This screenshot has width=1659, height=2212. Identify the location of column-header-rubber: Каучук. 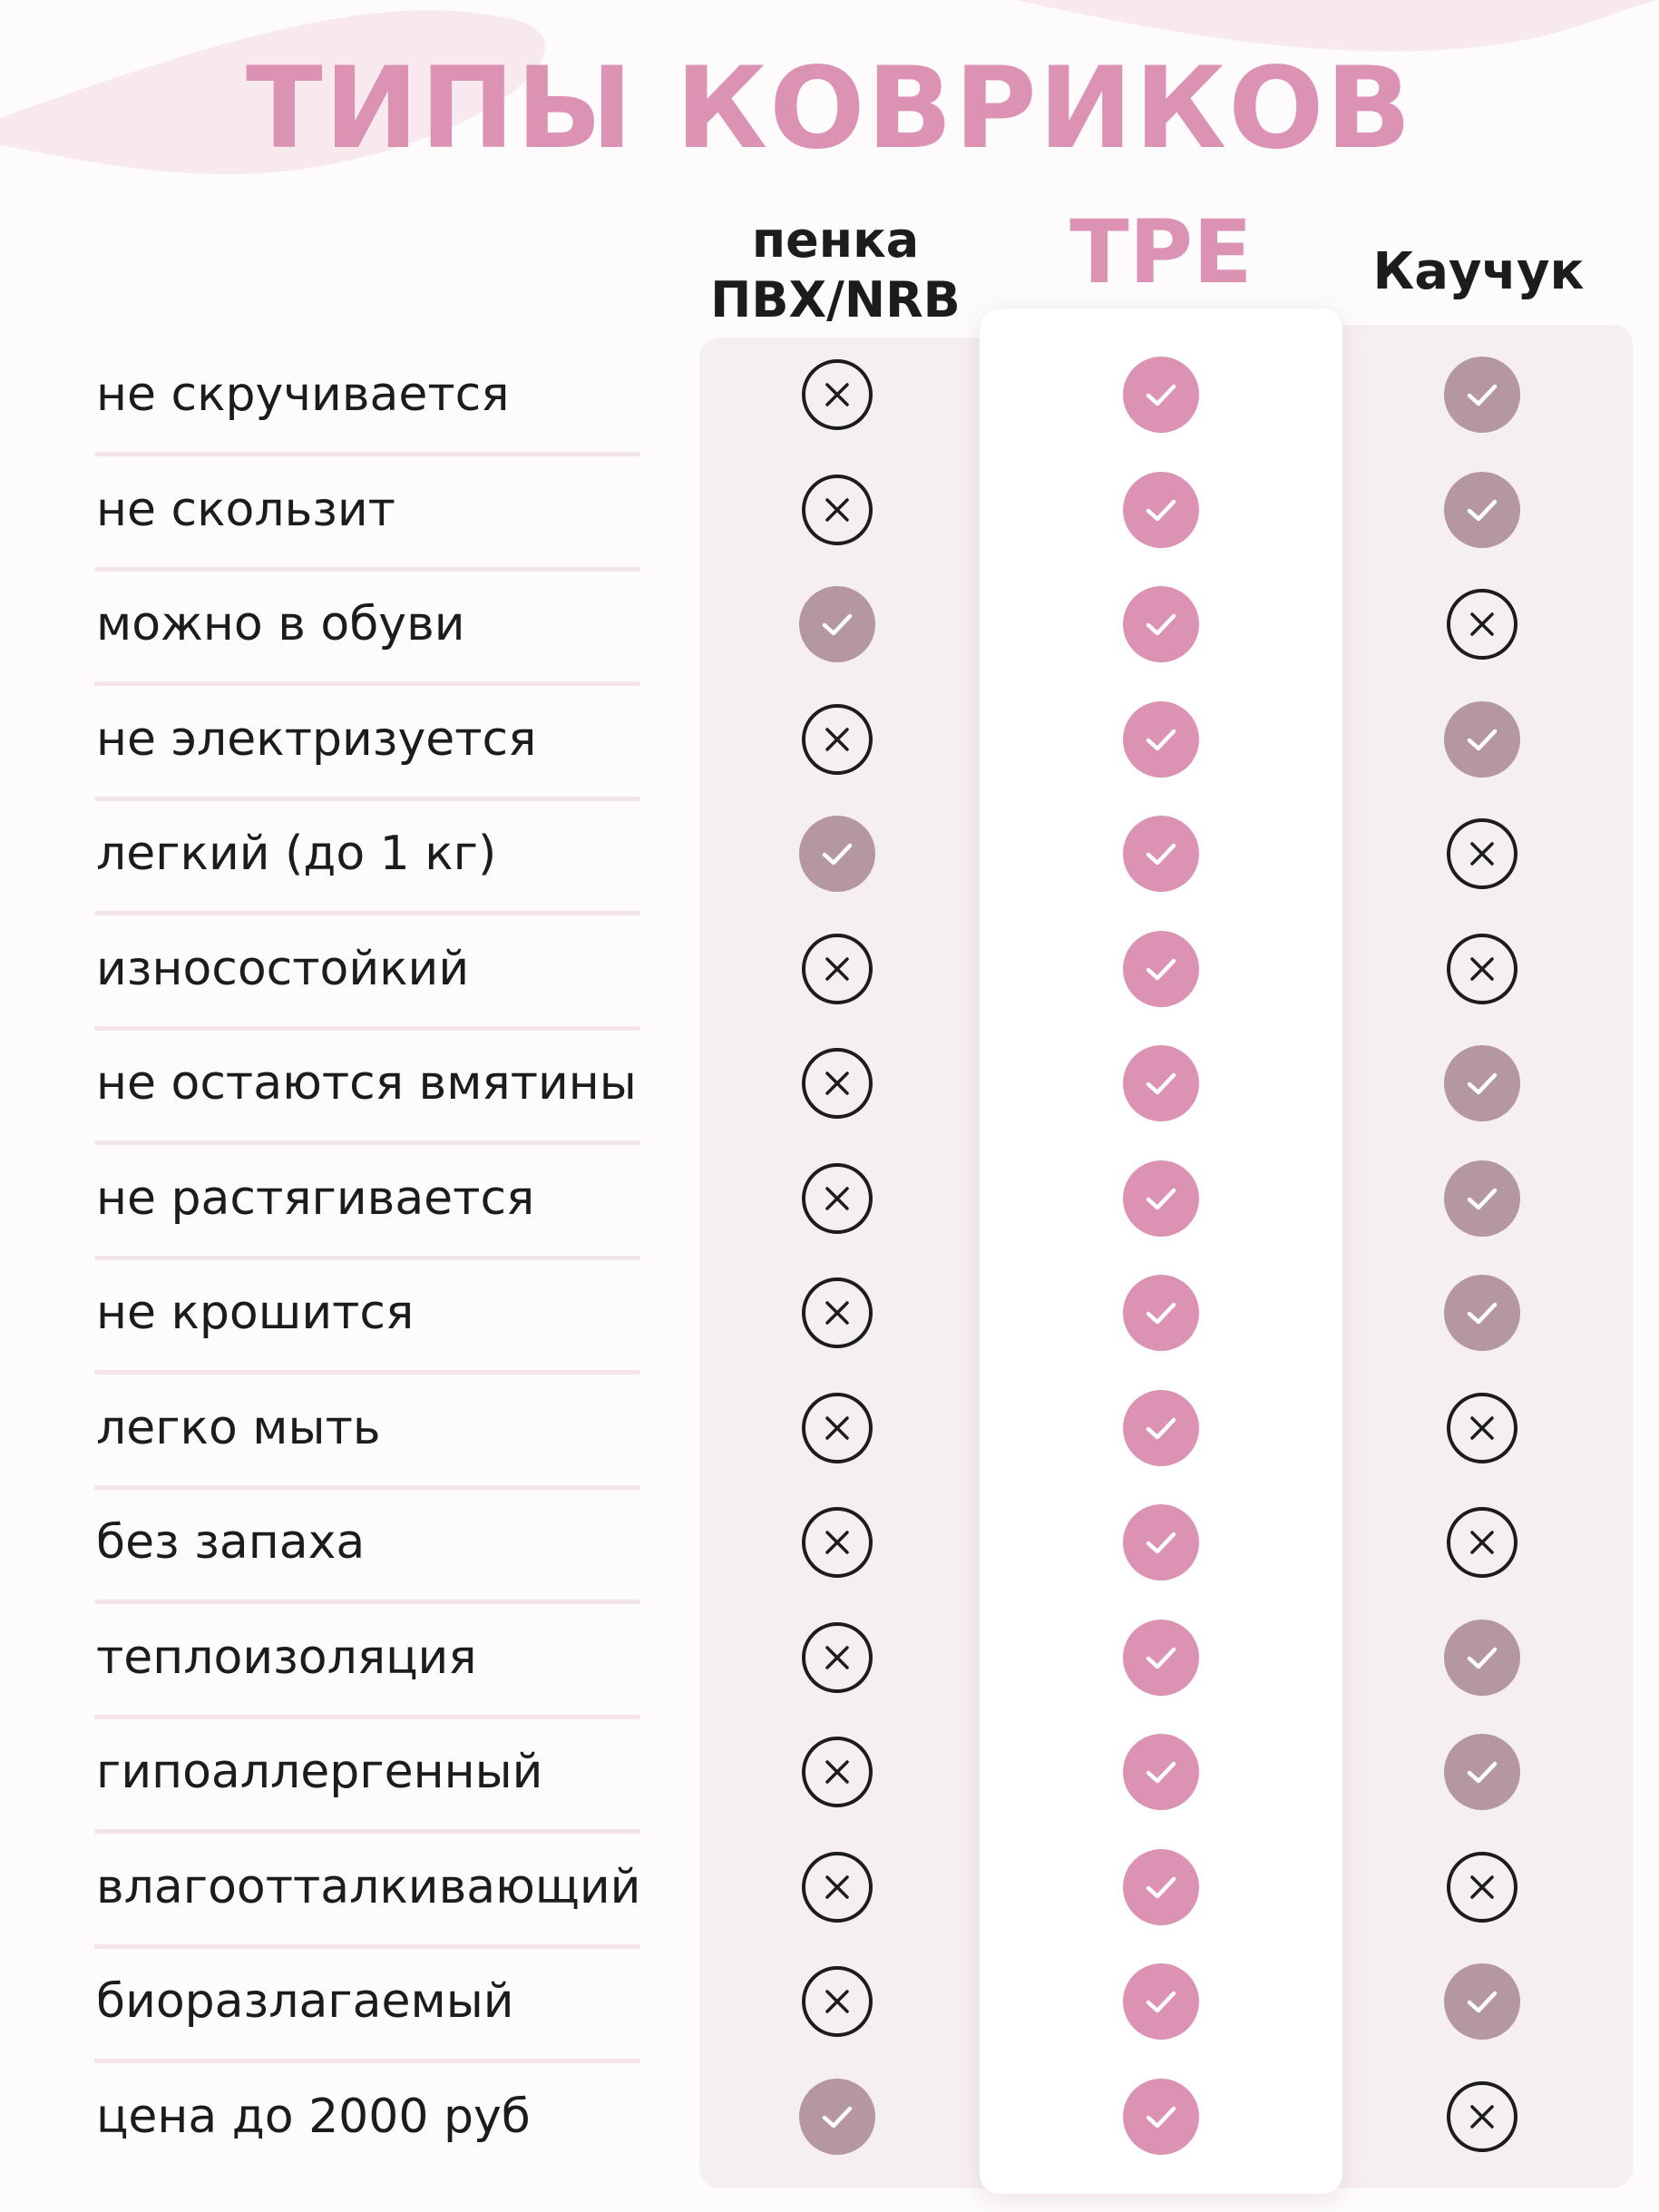
(1478, 271).